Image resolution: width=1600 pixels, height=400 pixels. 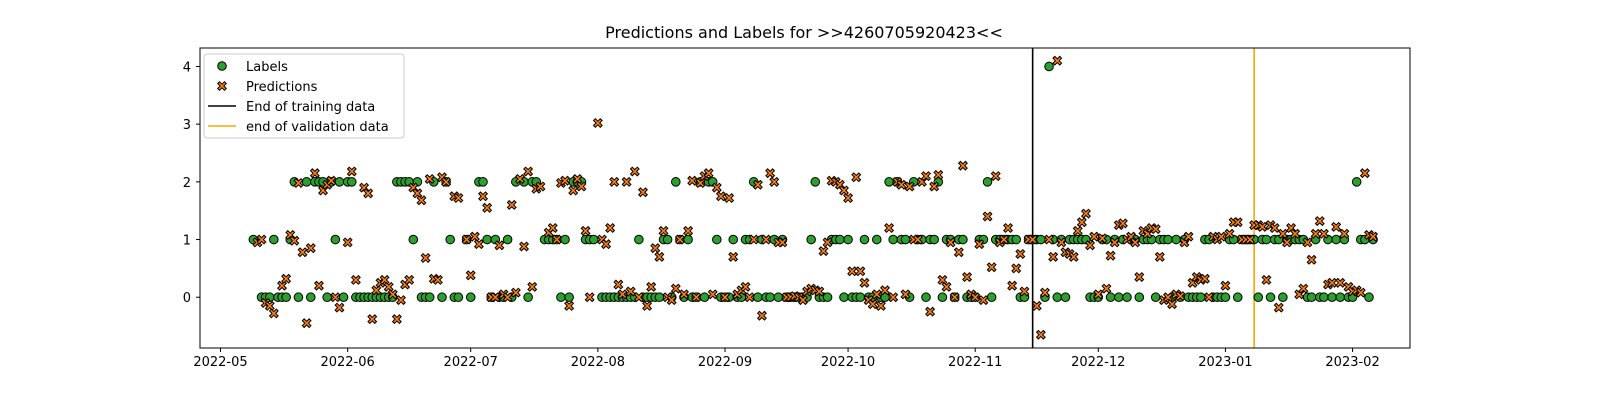 What do you see at coordinates (220, 362) in the screenshot?
I see `x-tick-label: 2022-05` at bounding box center [220, 362].